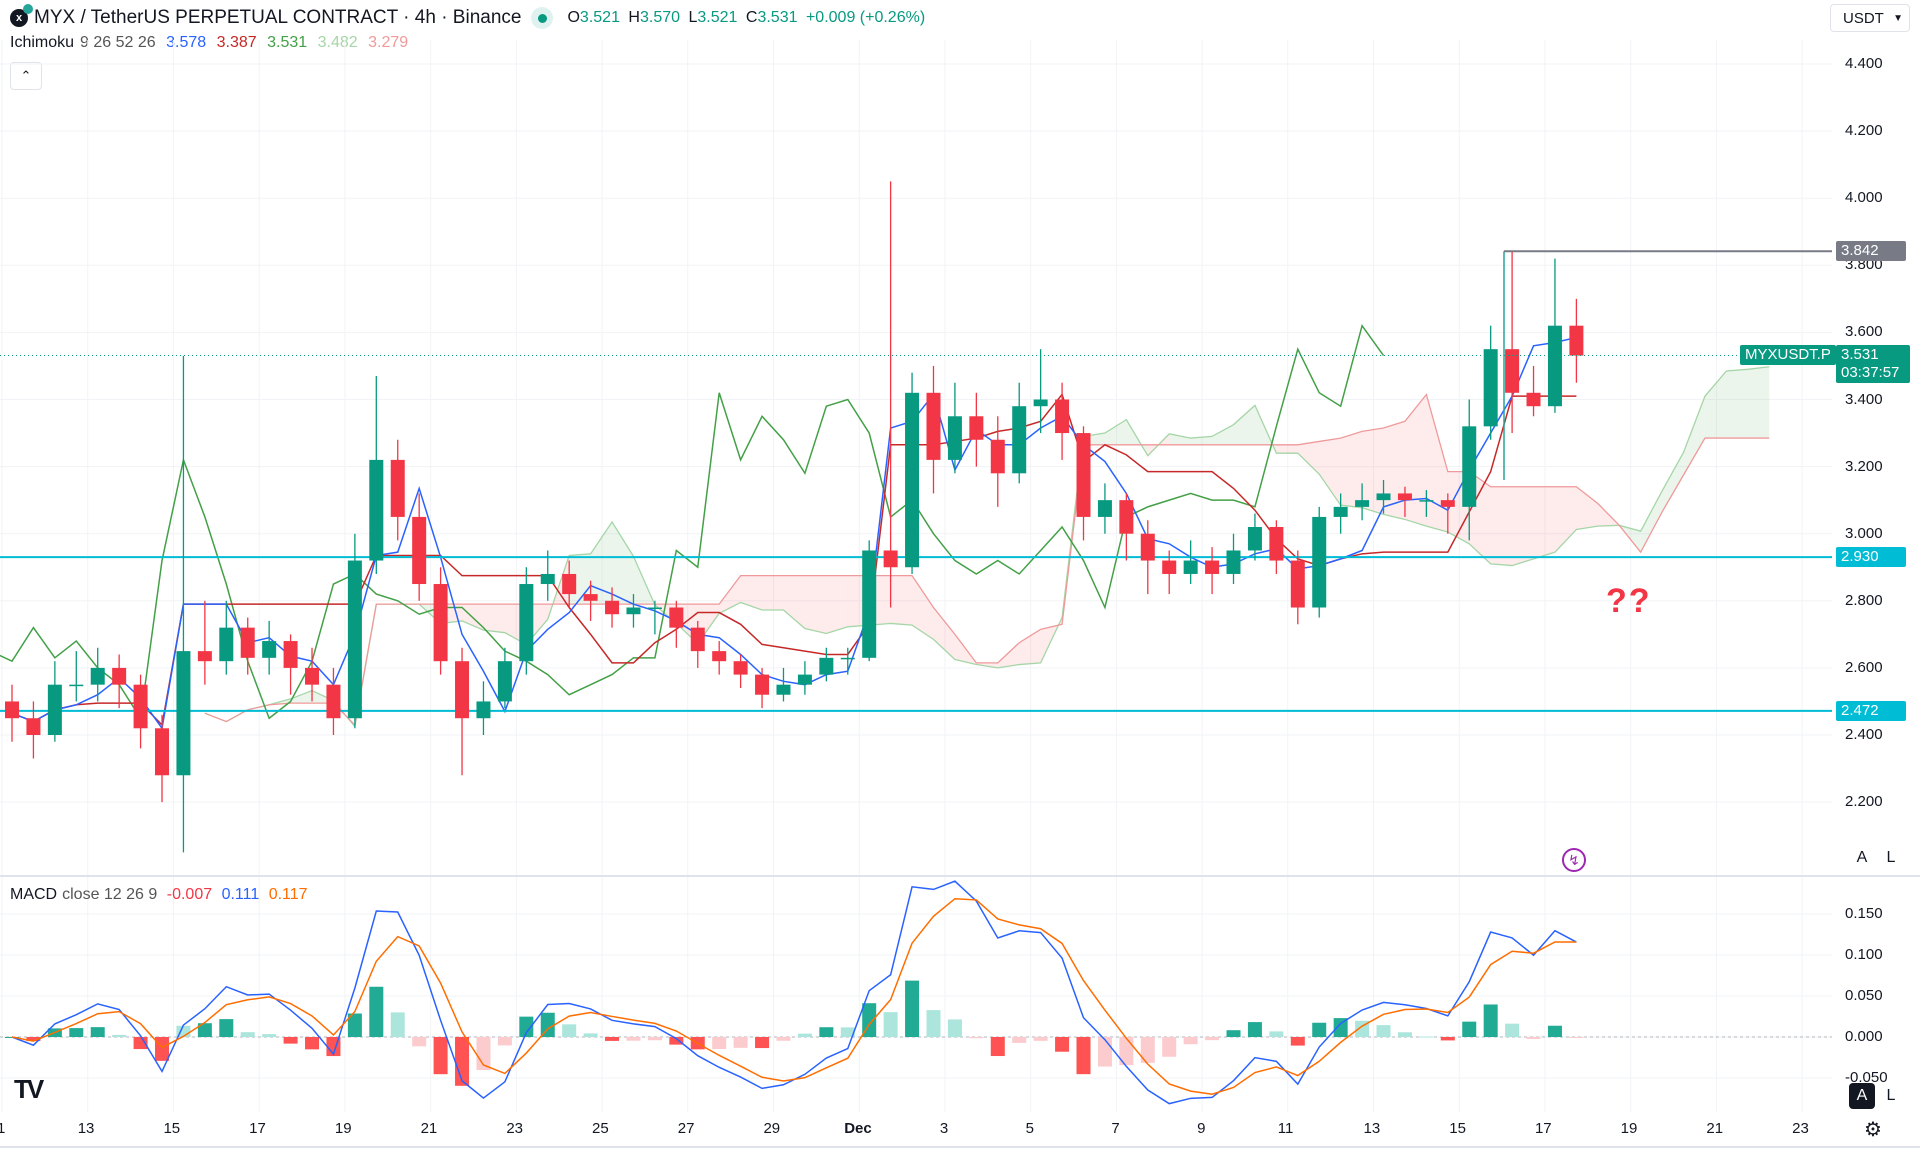 This screenshot has width=1920, height=1151. What do you see at coordinates (1629, 601) in the screenshot?
I see `annotation-question-marks: ??` at bounding box center [1629, 601].